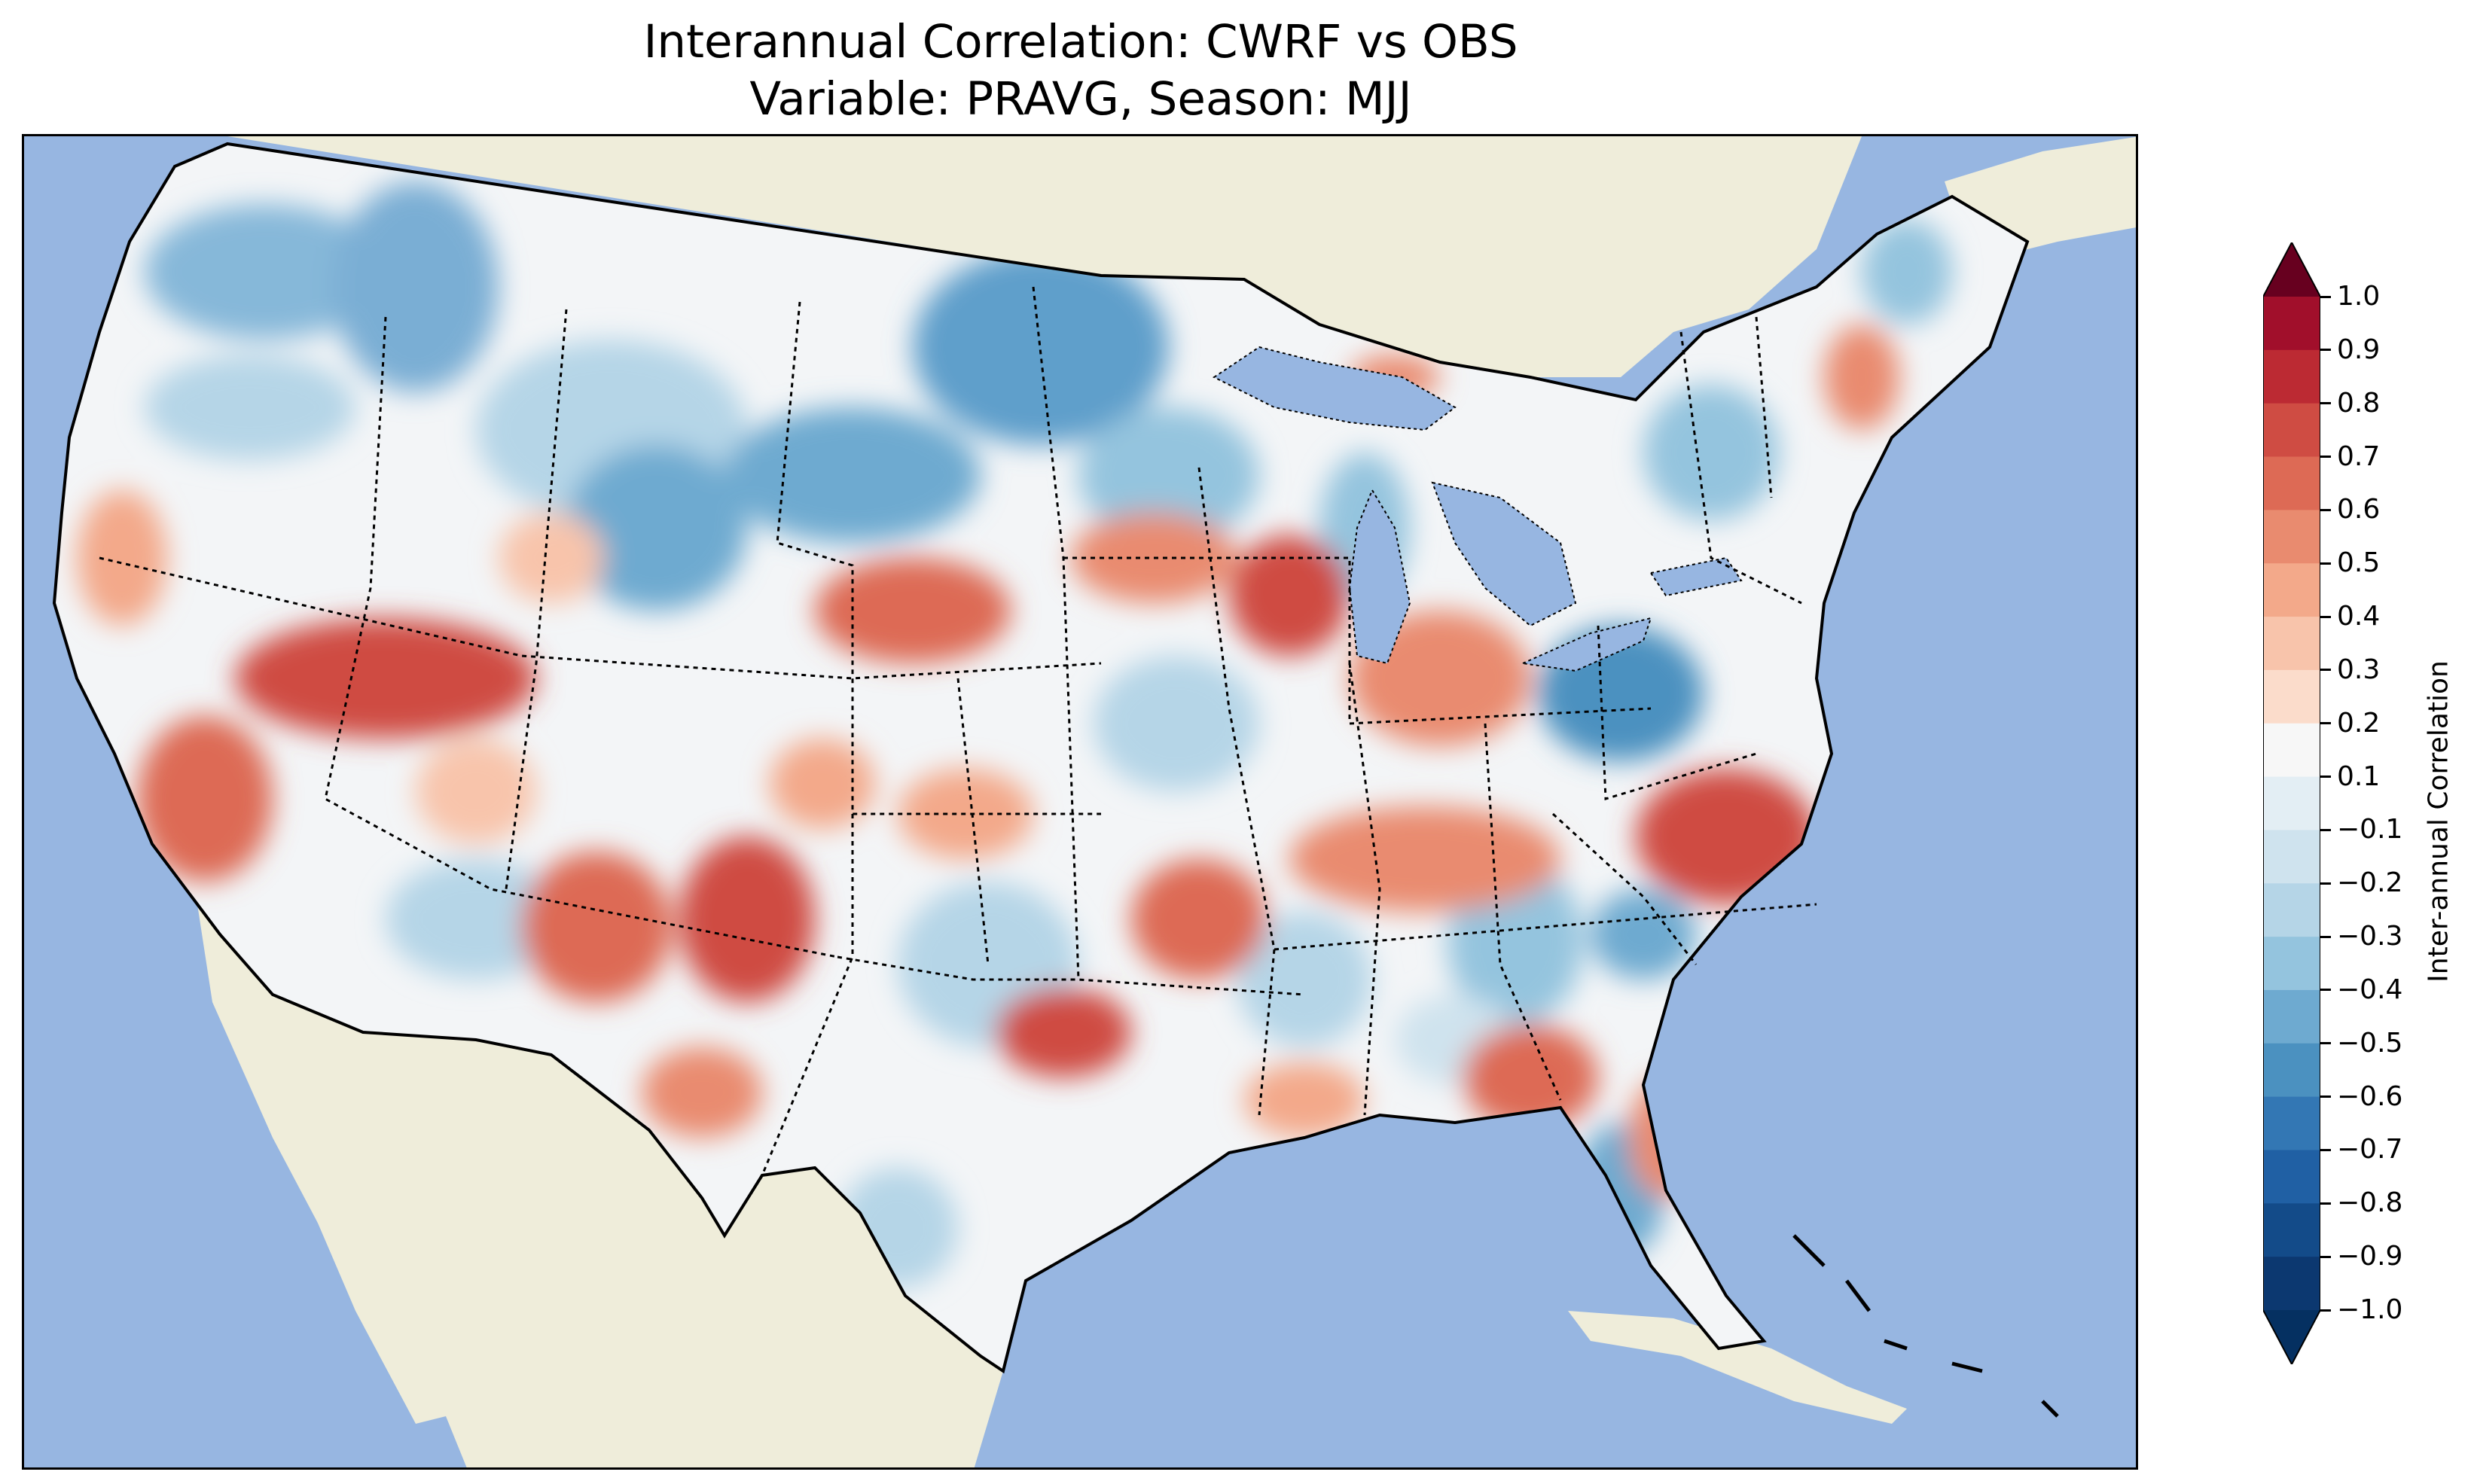 The height and width of the screenshot is (1484, 2474). Describe the element at coordinates (1080, 99) in the screenshot. I see `title-line-2: Variable: PRAVG, Season: MJJ` at that location.